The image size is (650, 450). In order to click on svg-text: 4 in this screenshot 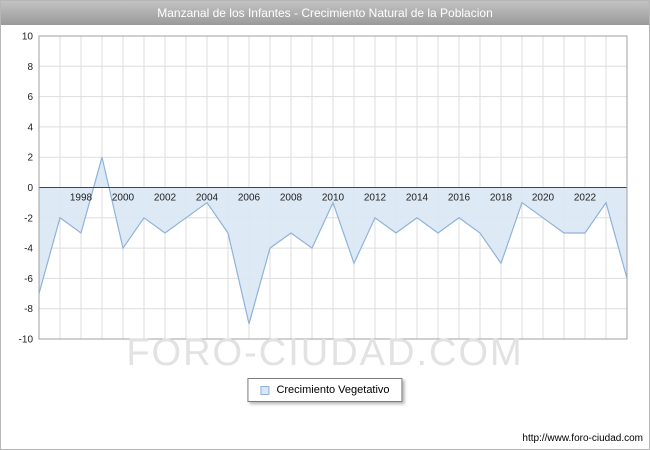, I will do `click(30, 127)`.